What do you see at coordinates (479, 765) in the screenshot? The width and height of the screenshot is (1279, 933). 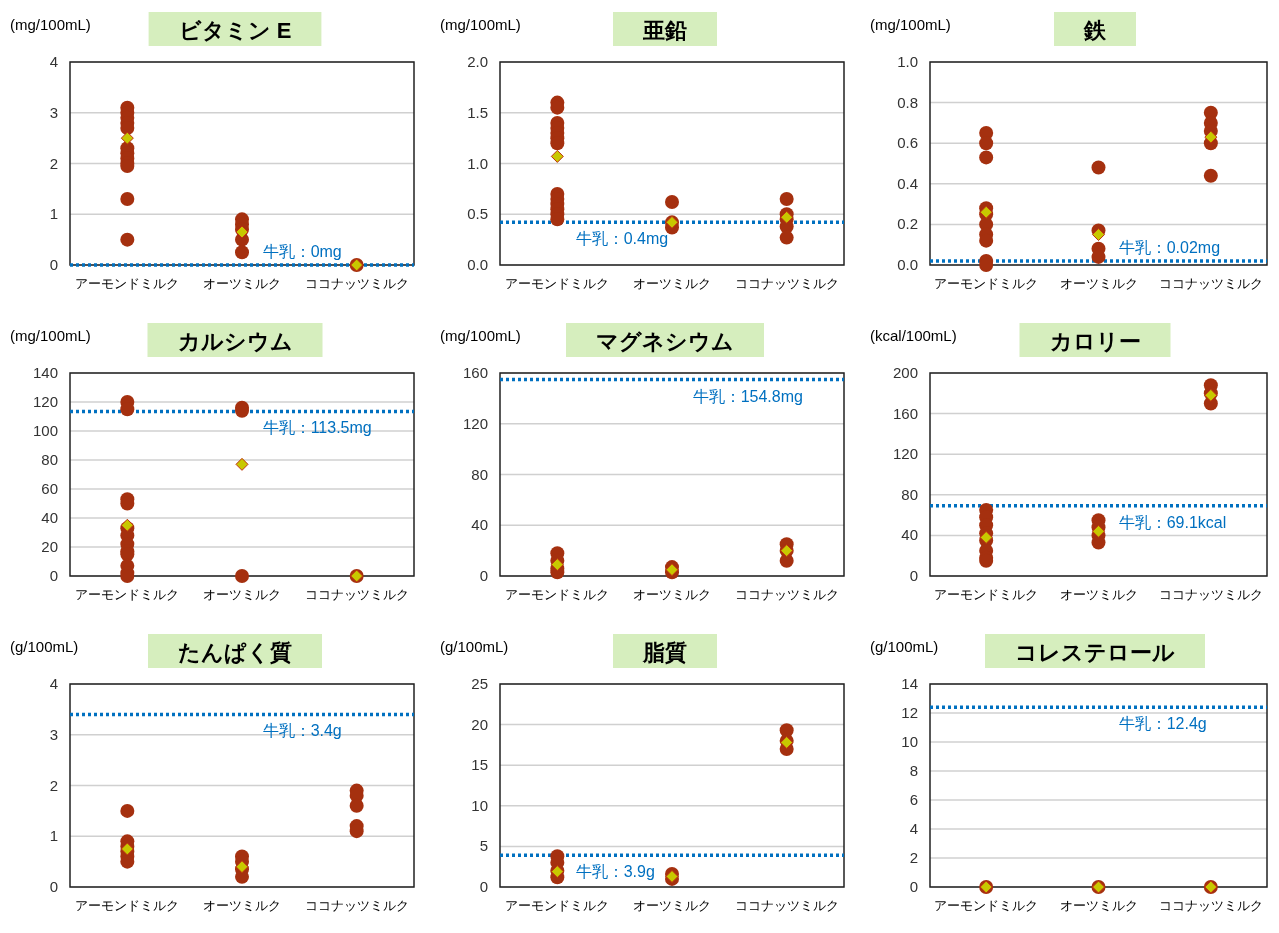 I see `y-tick-label: 15` at bounding box center [479, 765].